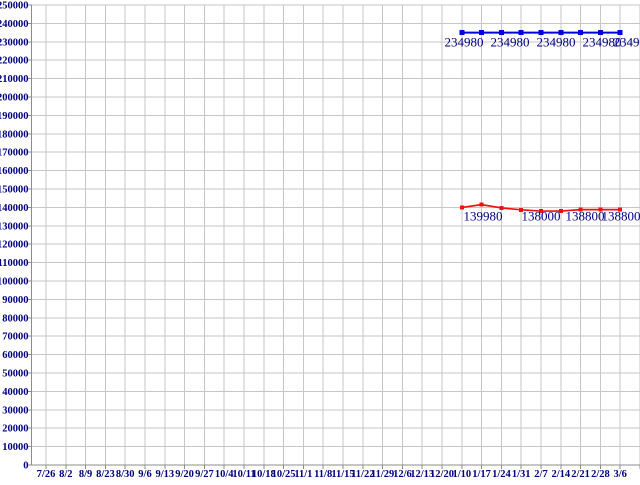 This screenshot has height=485, width=640. I want to click on y-axis-tick-label: 10000, so click(15, 447).